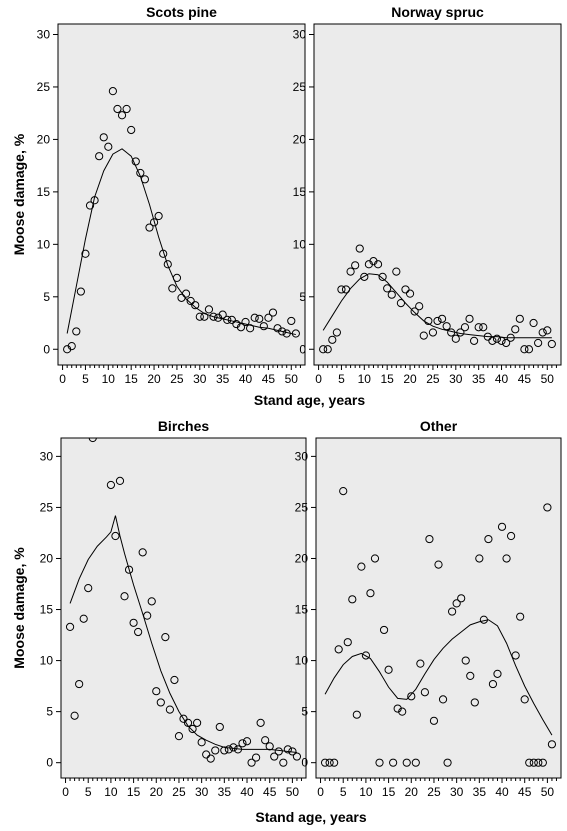  I want to click on x-tick-label: 15, so click(132, 379).